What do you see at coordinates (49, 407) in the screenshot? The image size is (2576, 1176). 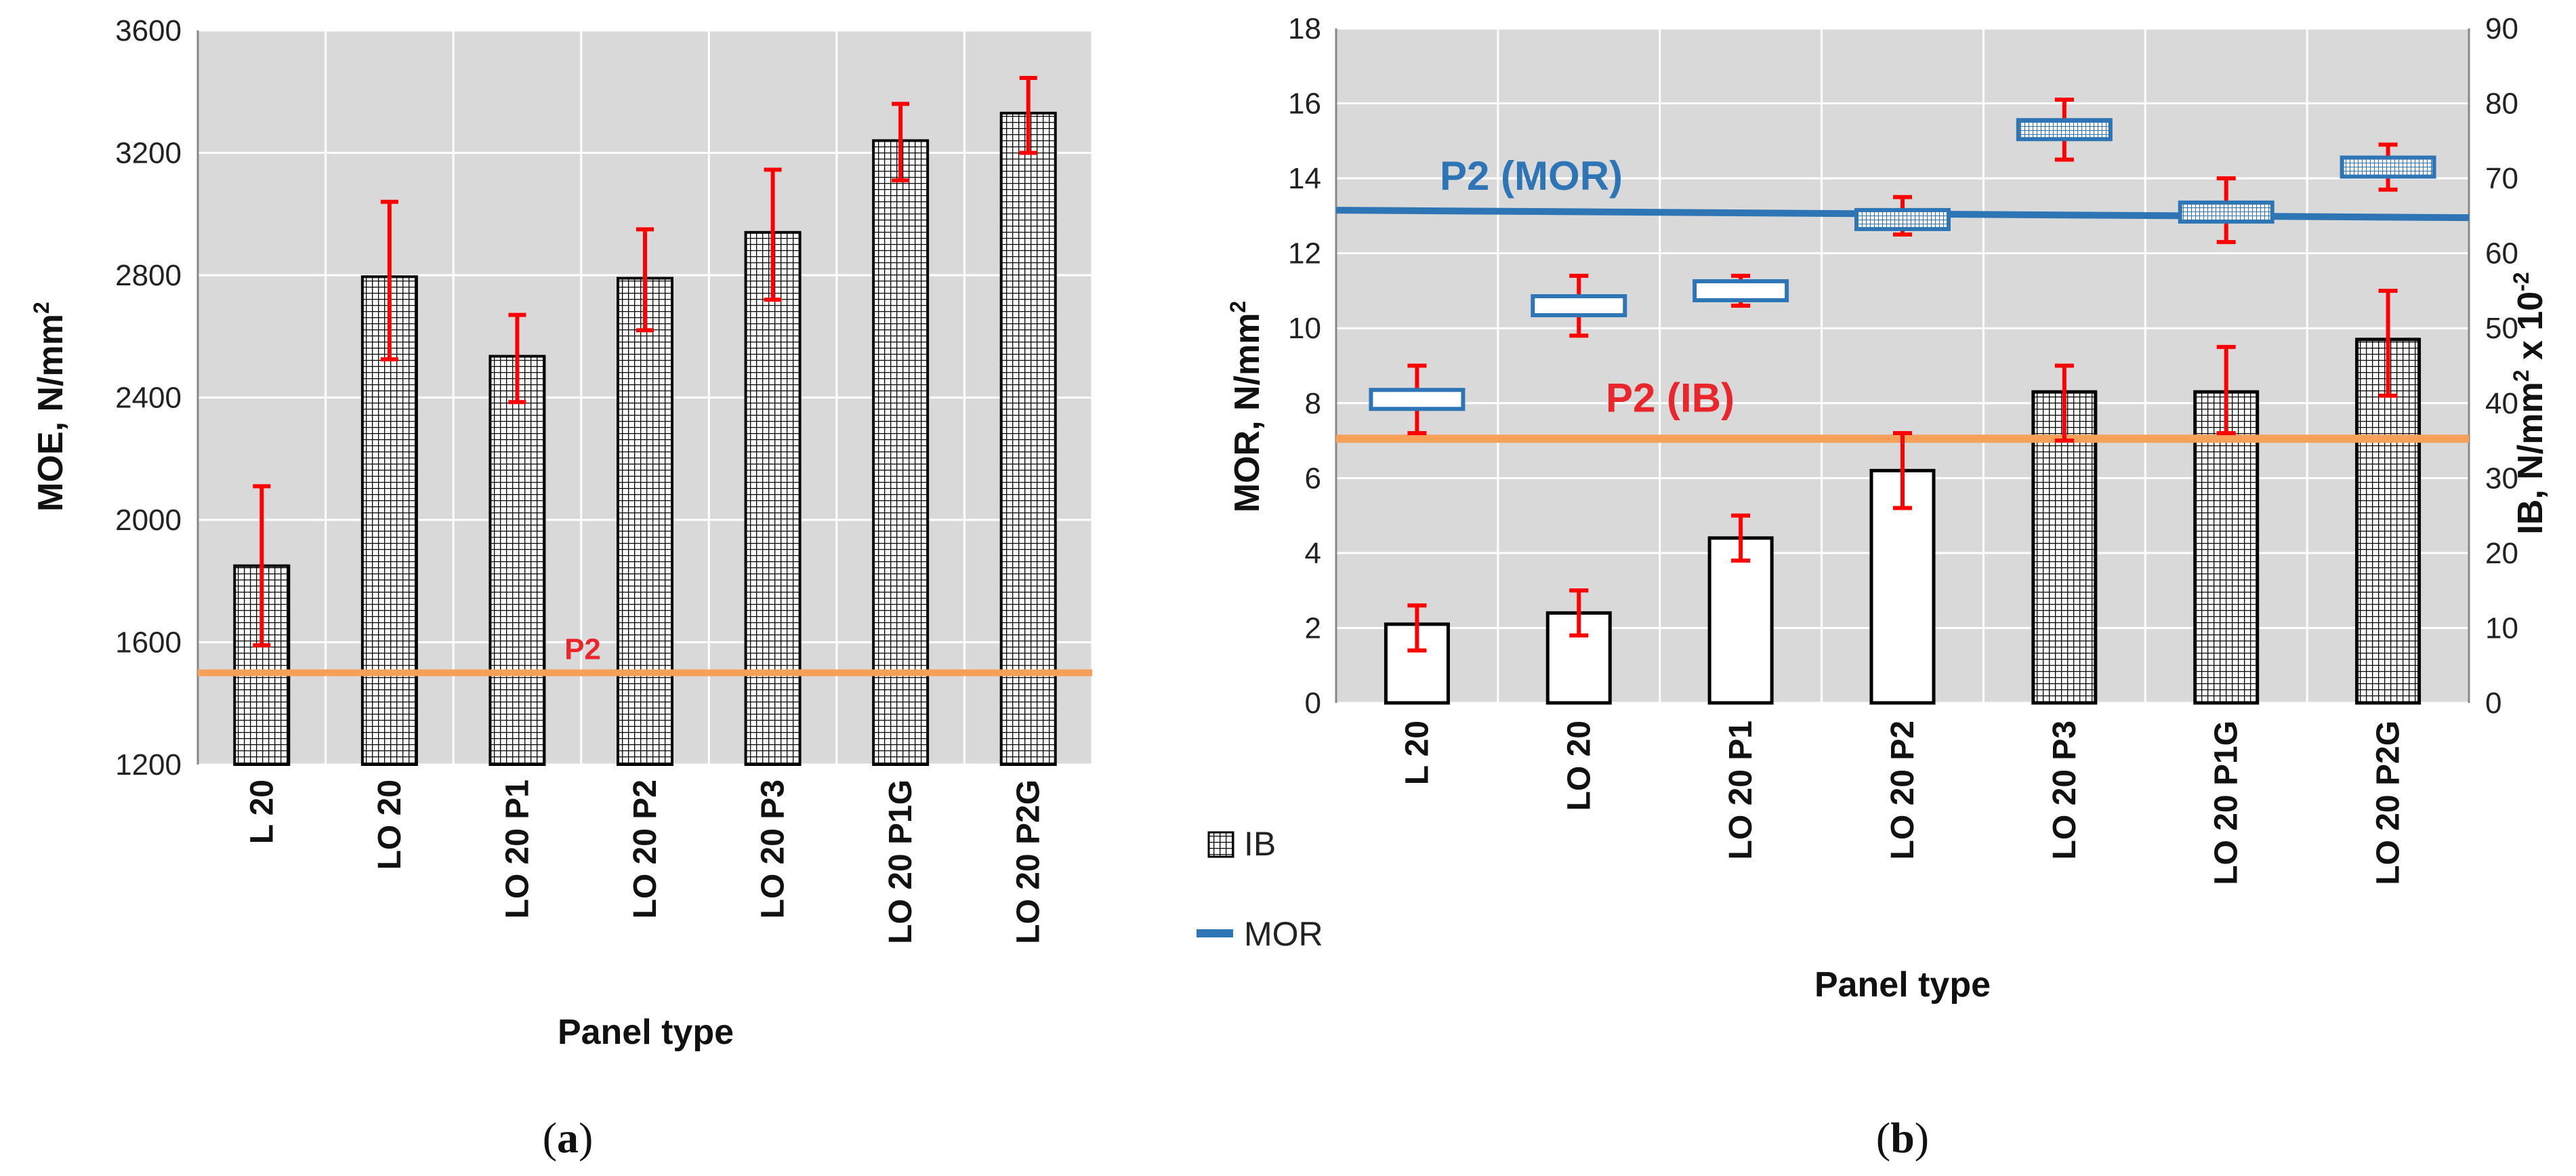 I see `y-axis-title-a: MOE, N/mm2` at bounding box center [49, 407].